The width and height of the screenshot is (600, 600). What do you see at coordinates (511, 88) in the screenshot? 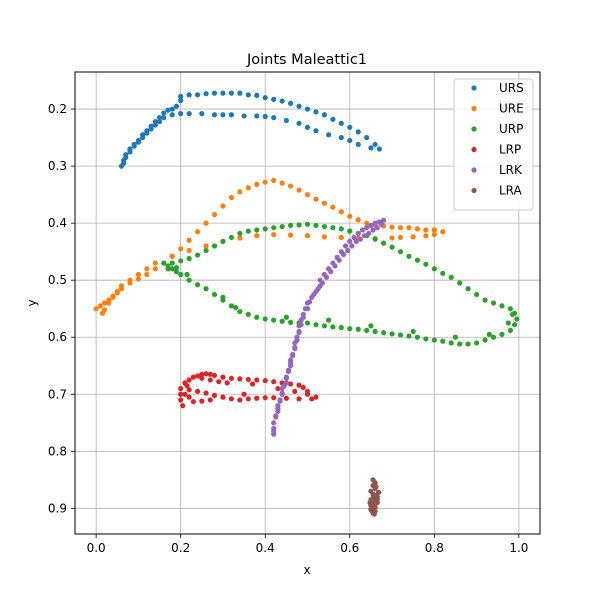
I see `legend-label: URS` at bounding box center [511, 88].